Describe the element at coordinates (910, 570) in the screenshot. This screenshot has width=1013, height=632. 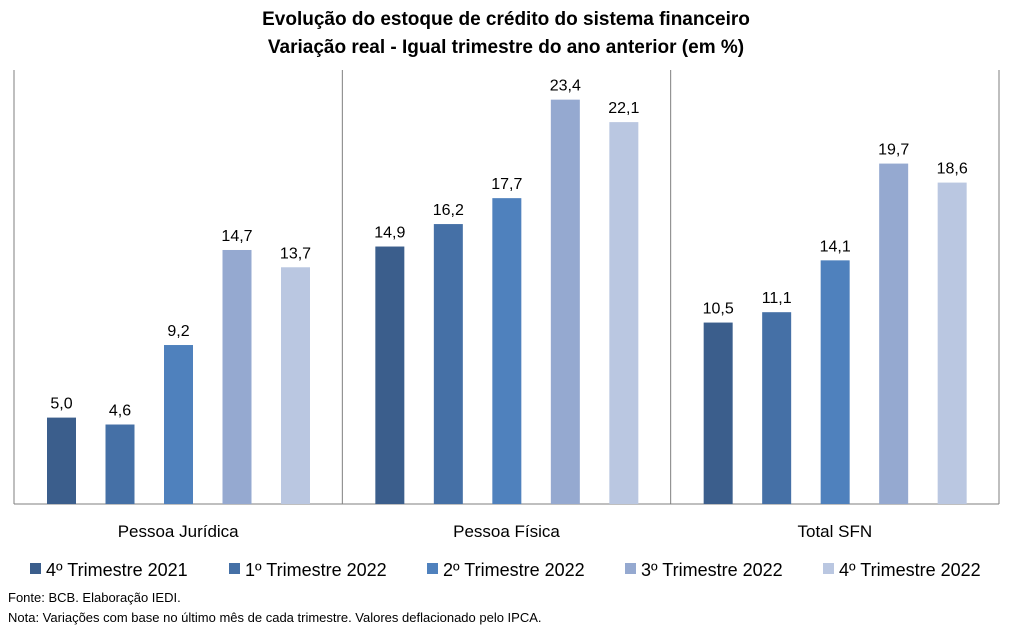
I see `legend-label: 4º Trimestre 2022` at that location.